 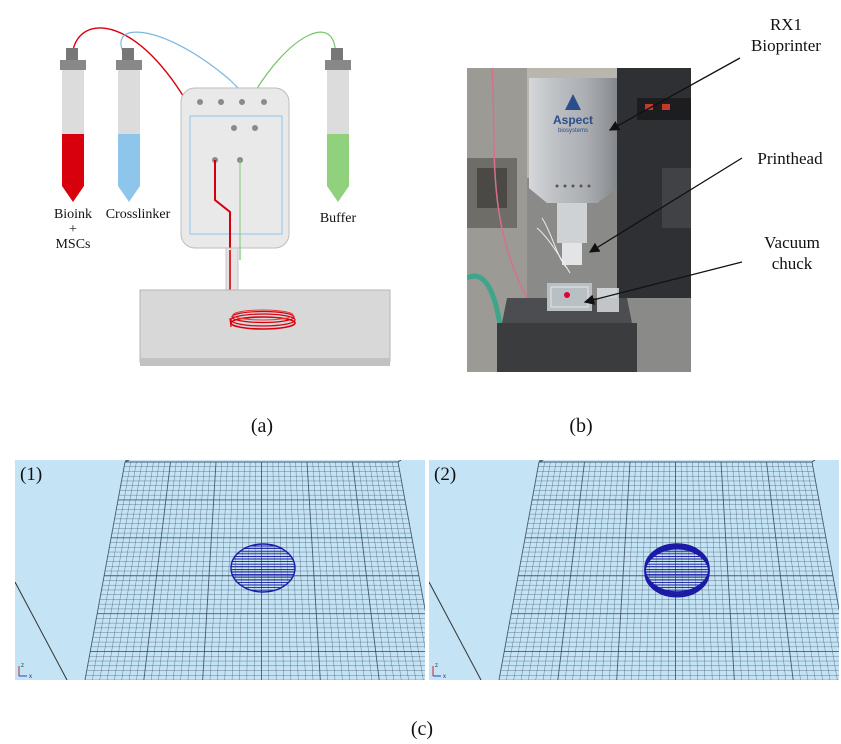 I want to click on view-1-gridlines, so click(x=254, y=570).